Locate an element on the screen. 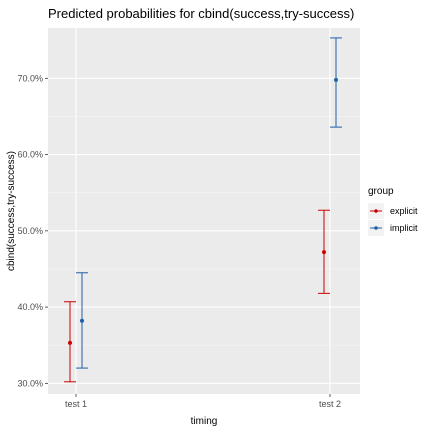 This screenshot has width=432, height=437. legend-item-implicit: implicit is located at coordinates (393, 228).